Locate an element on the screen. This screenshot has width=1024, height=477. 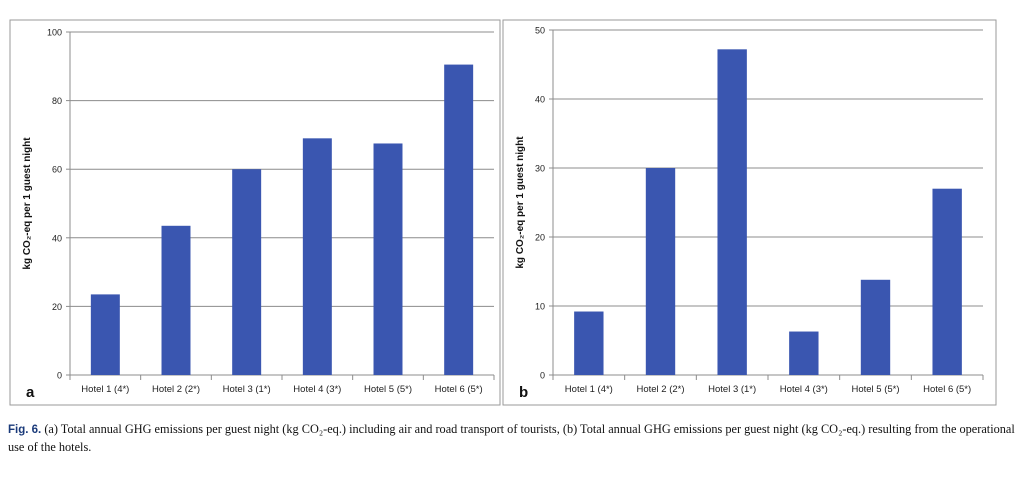
panel-label: b is located at coordinates (523, 392).